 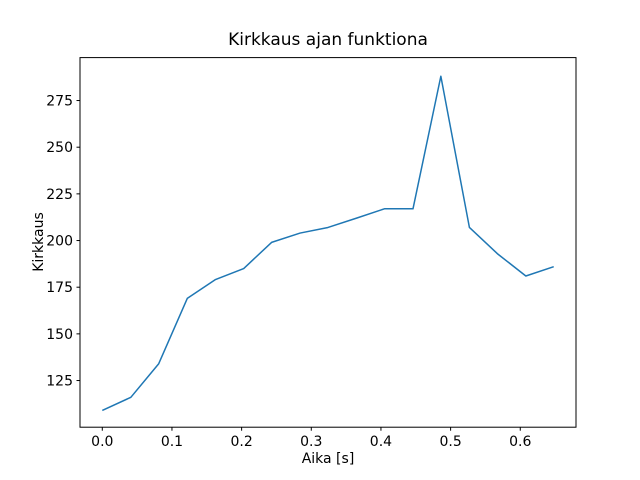 I want to click on y-axis-tick-label: 250, so click(x=59, y=148).